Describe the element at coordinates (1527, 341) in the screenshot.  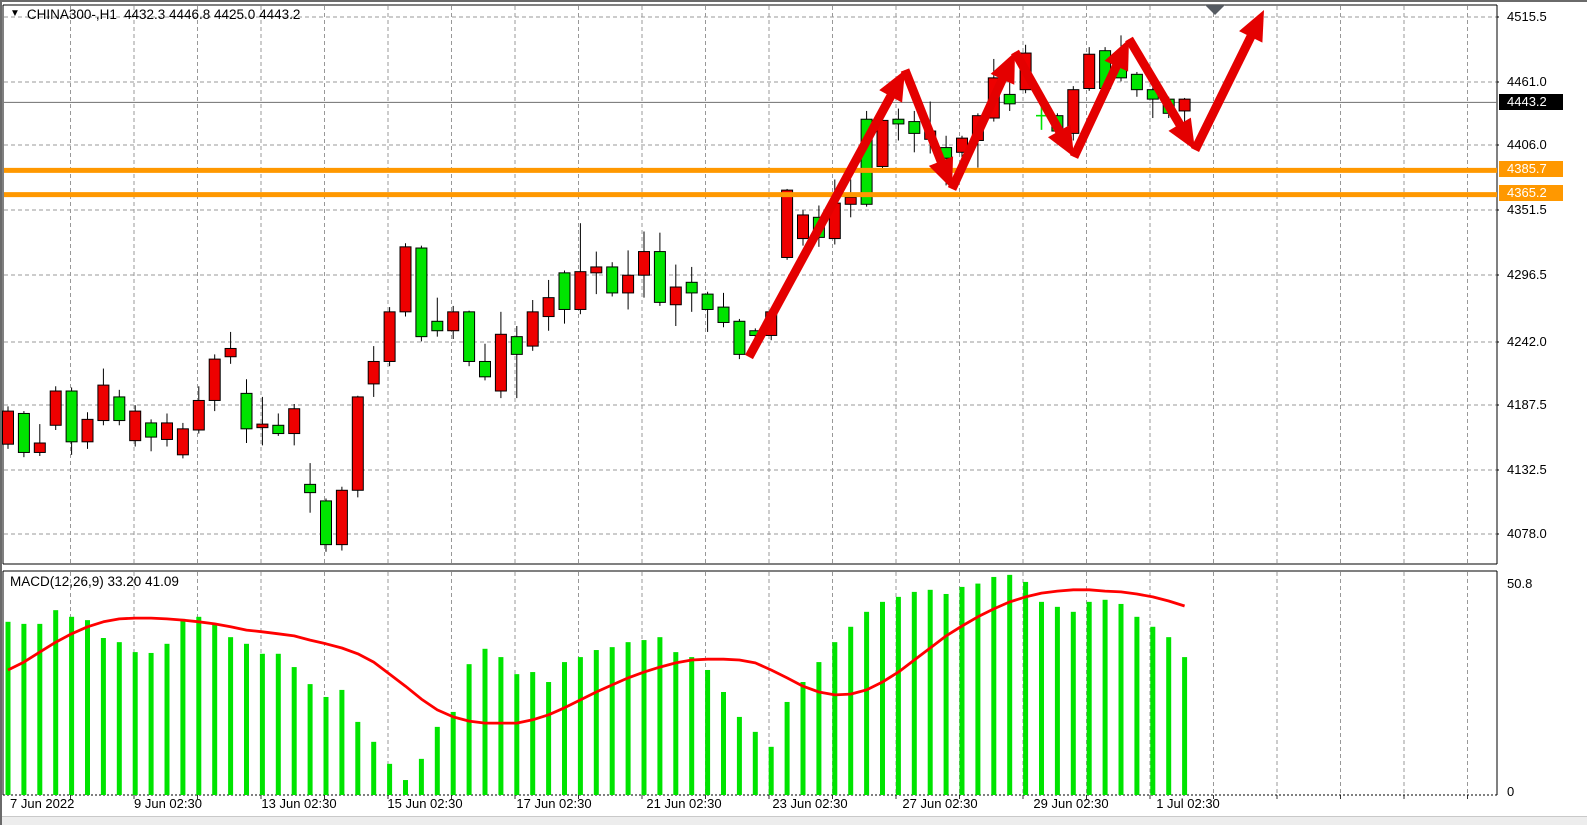
I see `price-axis-label: 4242.0` at that location.